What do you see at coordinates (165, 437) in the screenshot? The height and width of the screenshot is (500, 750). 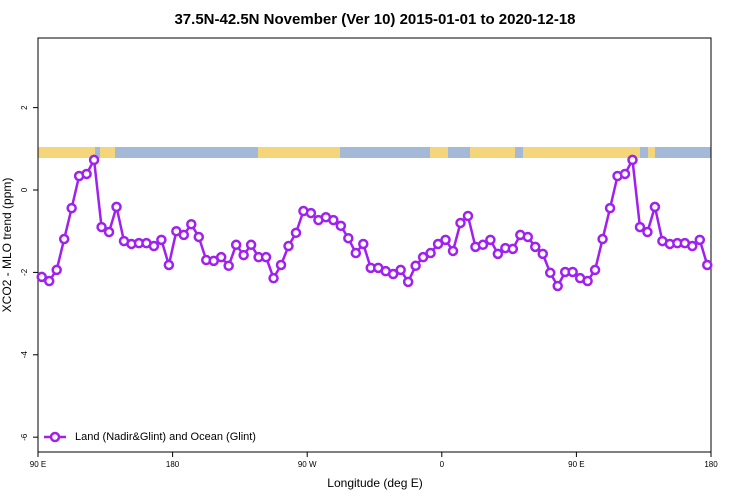 I see `legend-label: Land (Nadir&Glint) and Ocean (Glint)` at bounding box center [165, 437].